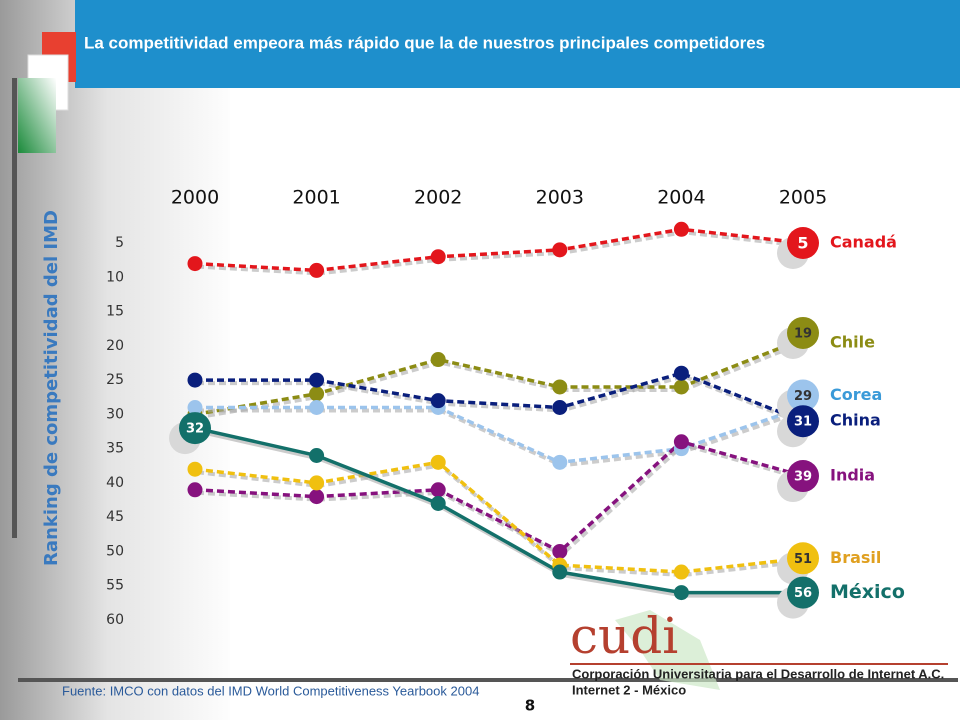  Describe the element at coordinates (560, 198) in the screenshot. I see `x-tick-label: 2003` at that location.